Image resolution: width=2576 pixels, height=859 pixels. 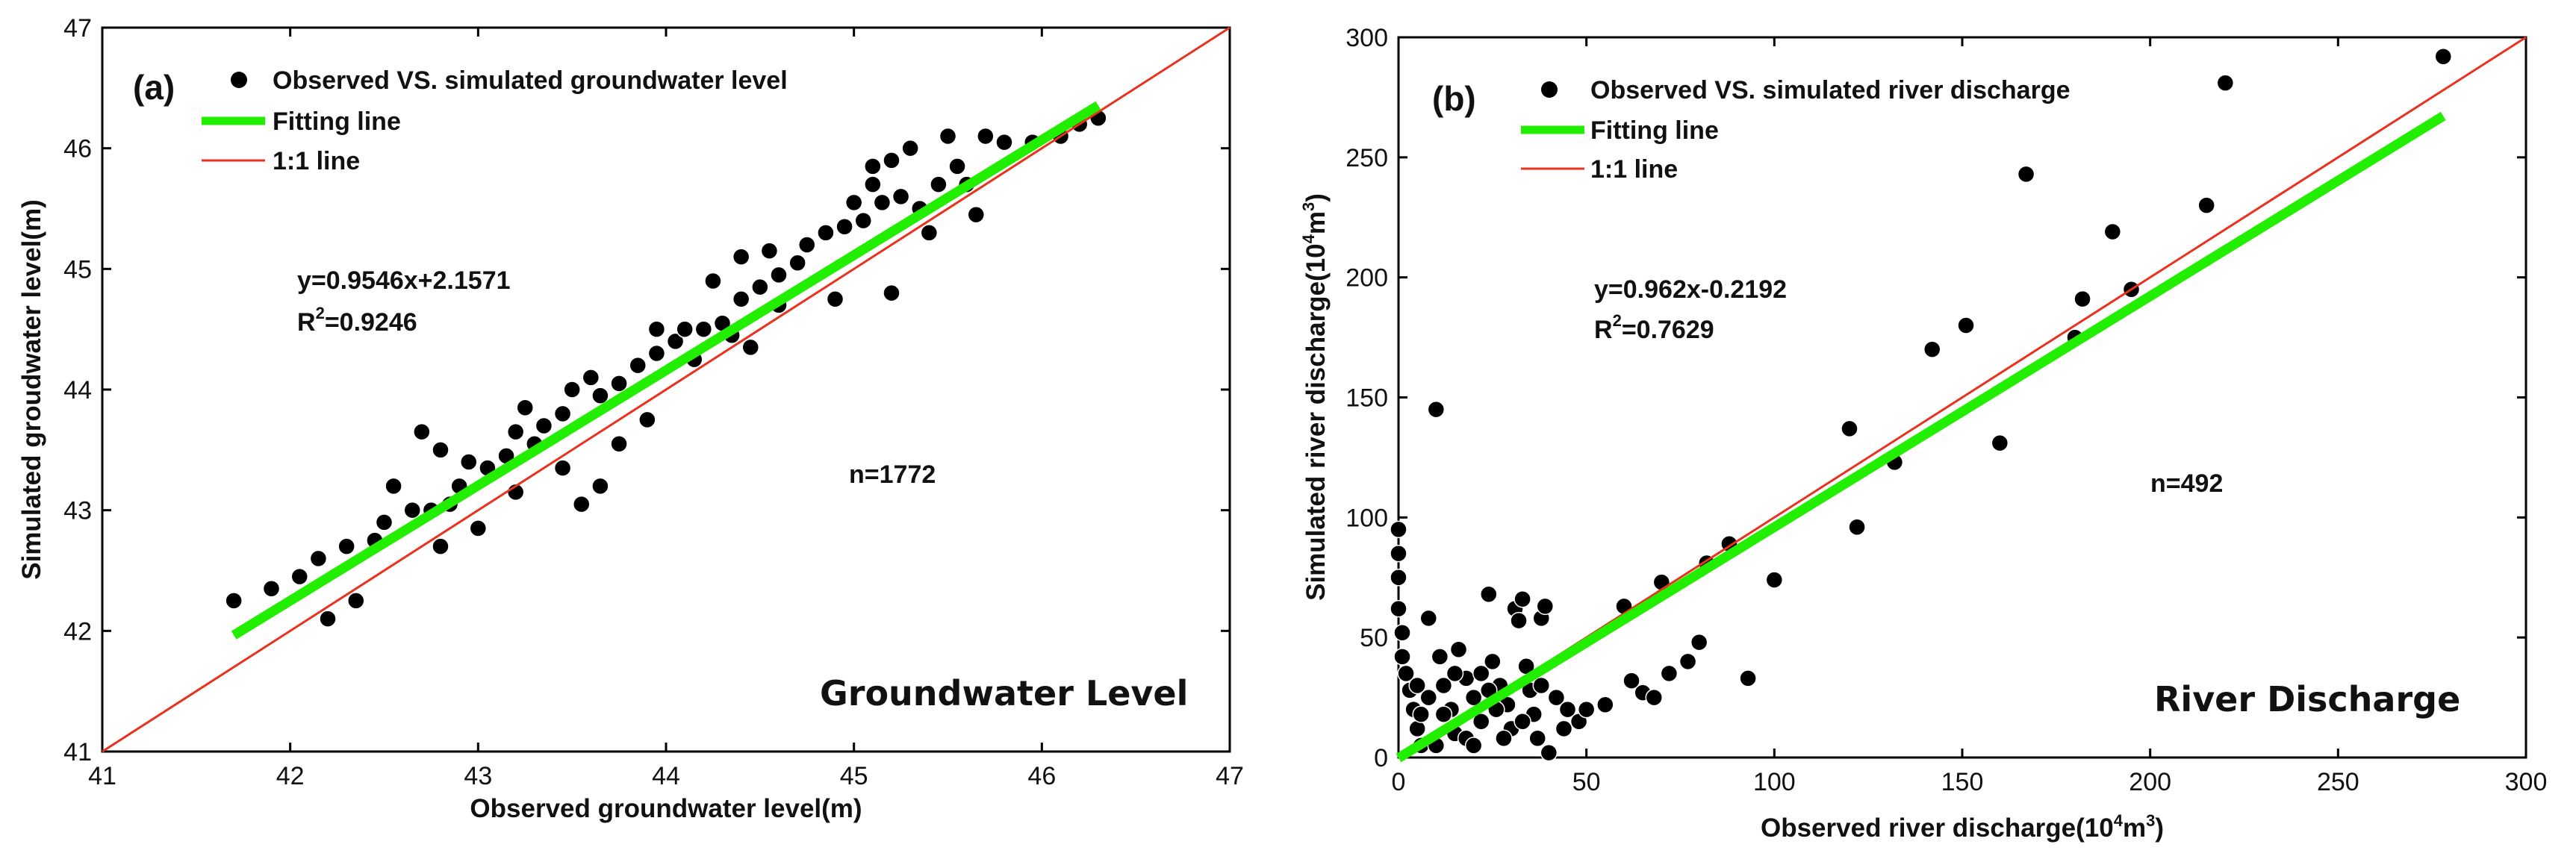 I want to click on y-tick-label: 45, so click(x=77, y=269).